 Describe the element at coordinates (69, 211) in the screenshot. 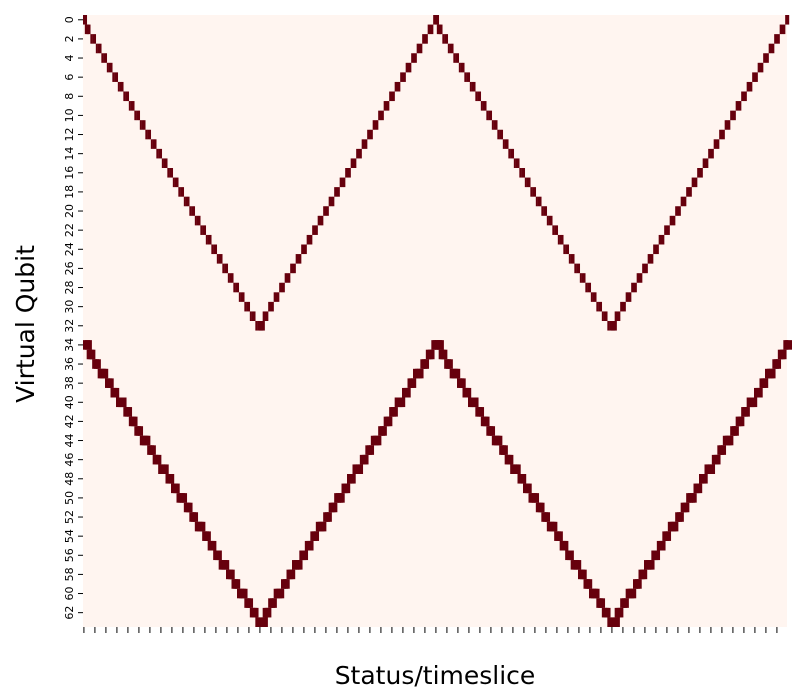

I see `y-tick-label: 20` at that location.